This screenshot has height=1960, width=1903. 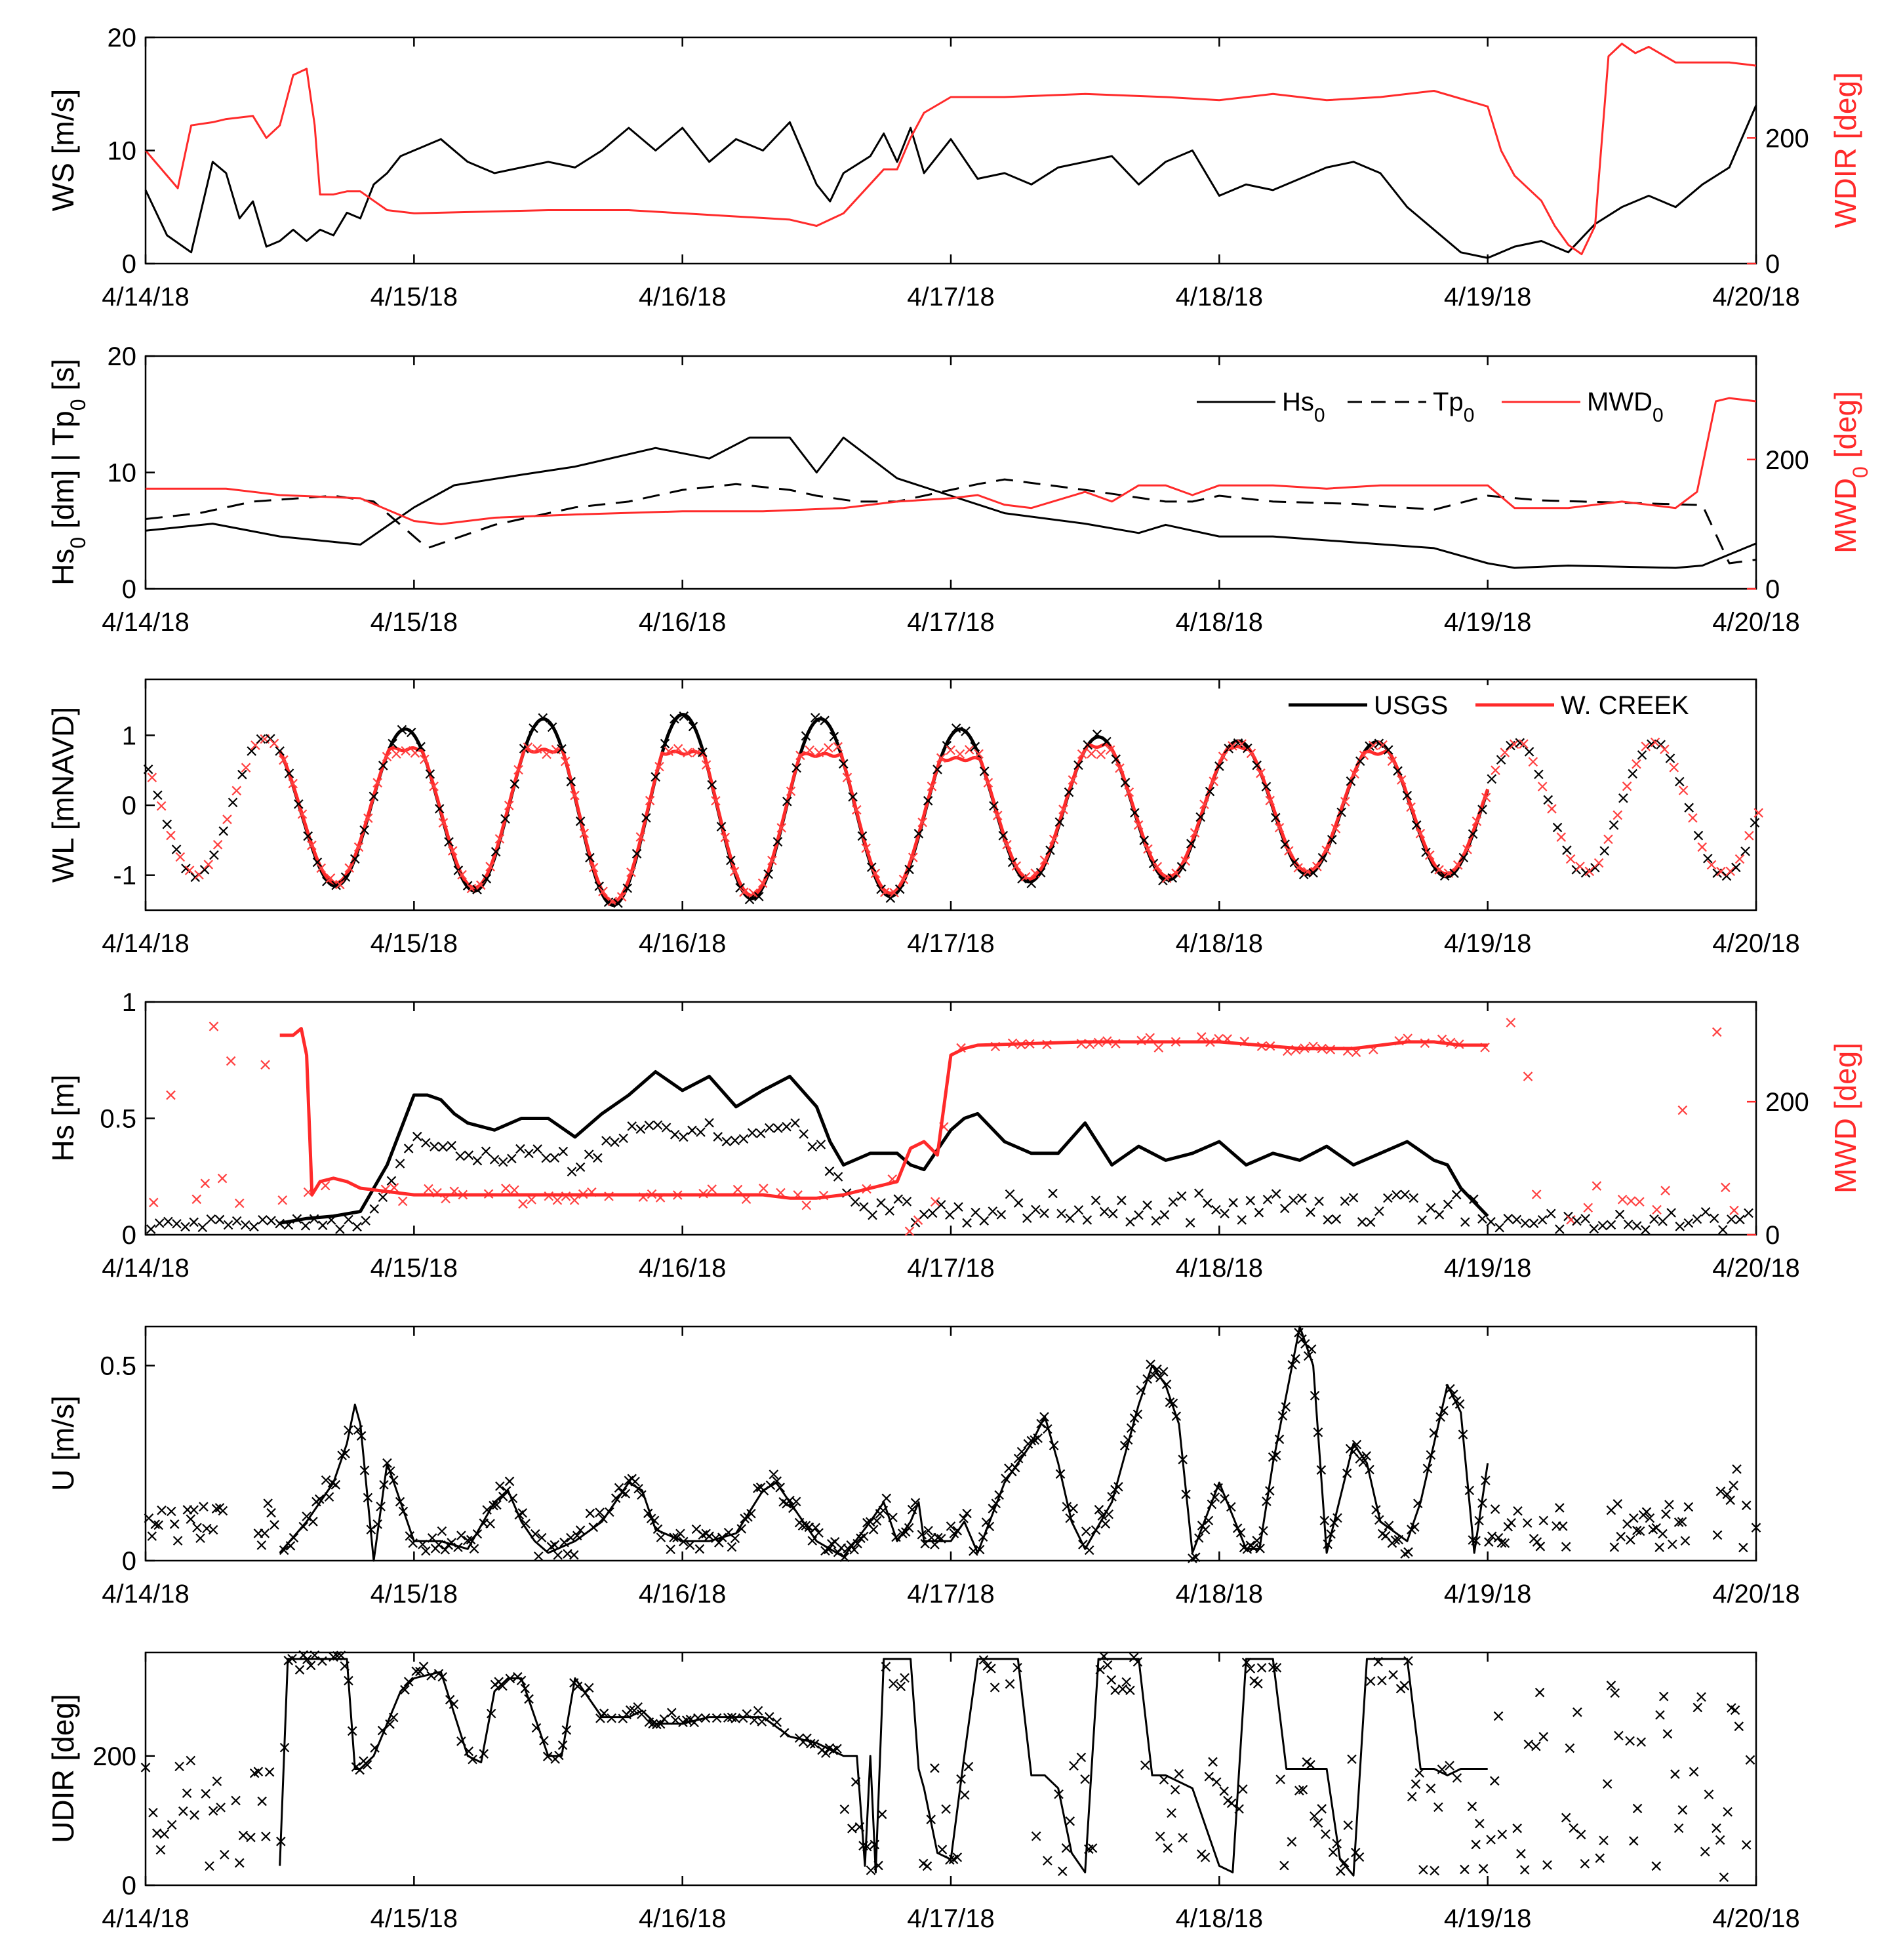 I want to click on legend-tp0-label: Tp0, so click(x=1453, y=407).